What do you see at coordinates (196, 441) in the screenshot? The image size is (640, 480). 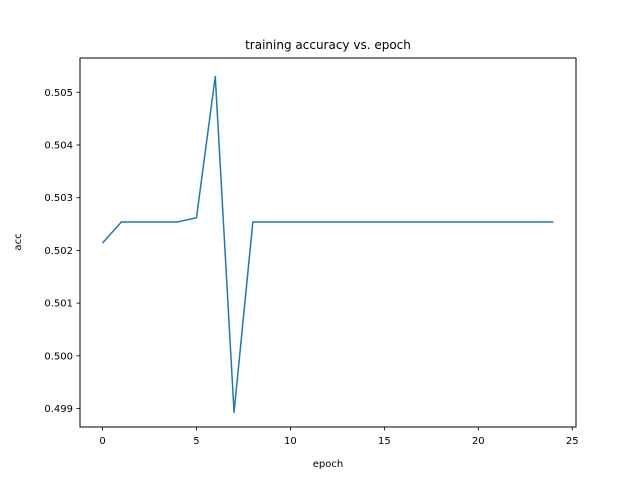 I see `x-tick-label: 5` at bounding box center [196, 441].